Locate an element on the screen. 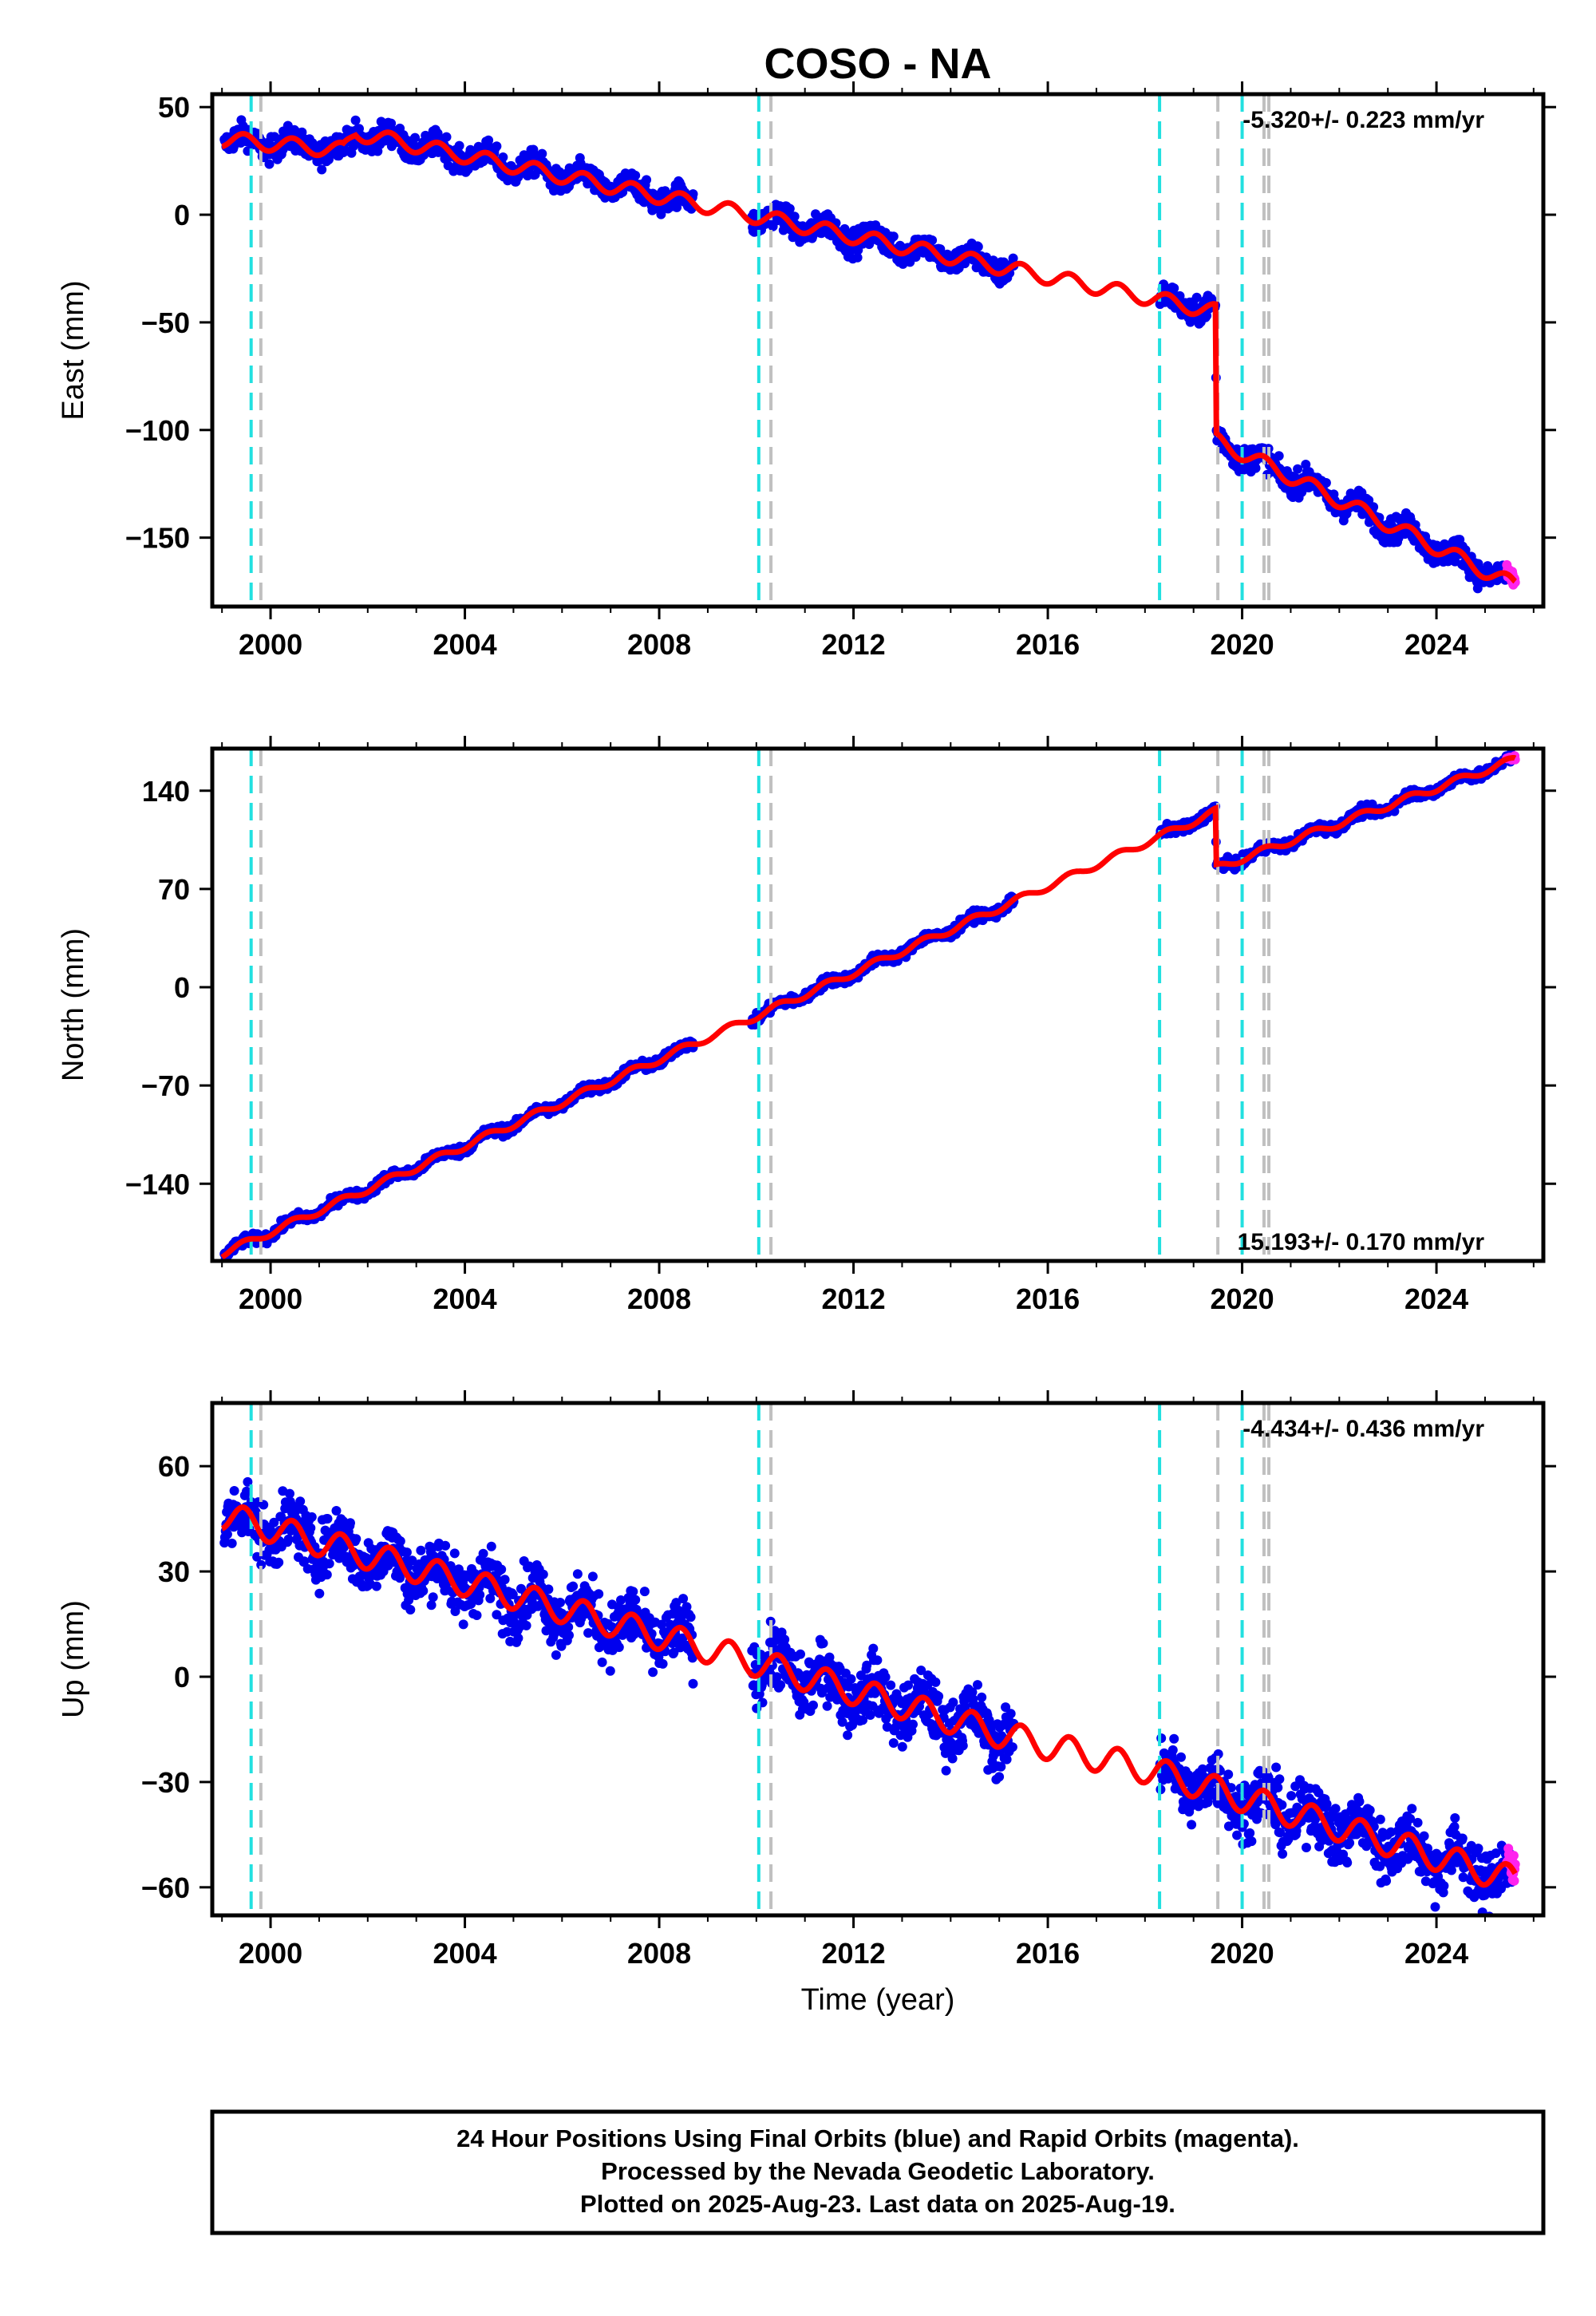  y-tick-label: −140 is located at coordinates (157, 1184).